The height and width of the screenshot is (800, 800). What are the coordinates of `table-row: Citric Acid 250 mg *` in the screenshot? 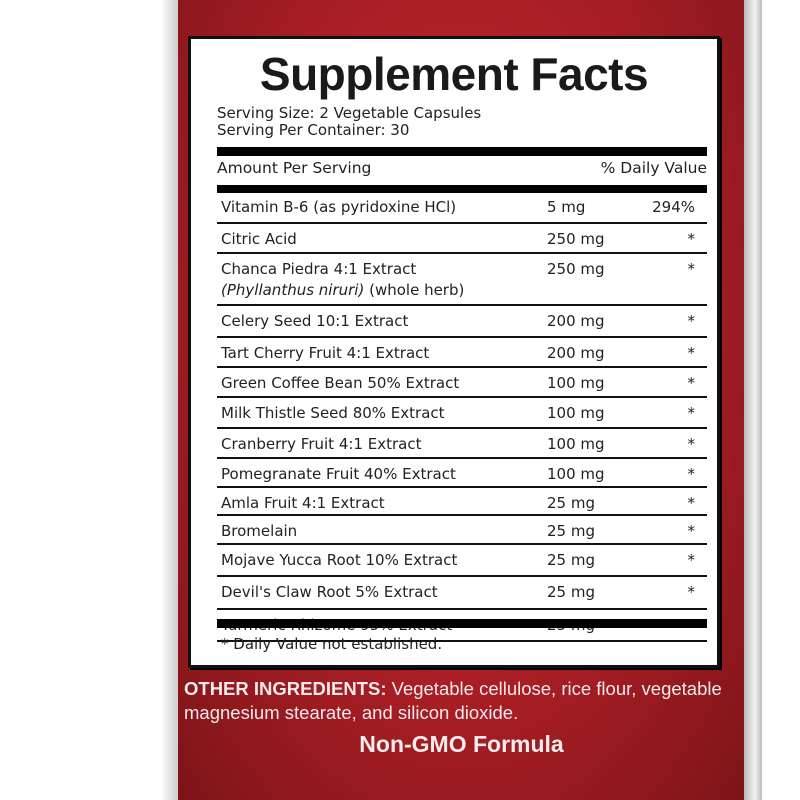 It's located at (462, 239).